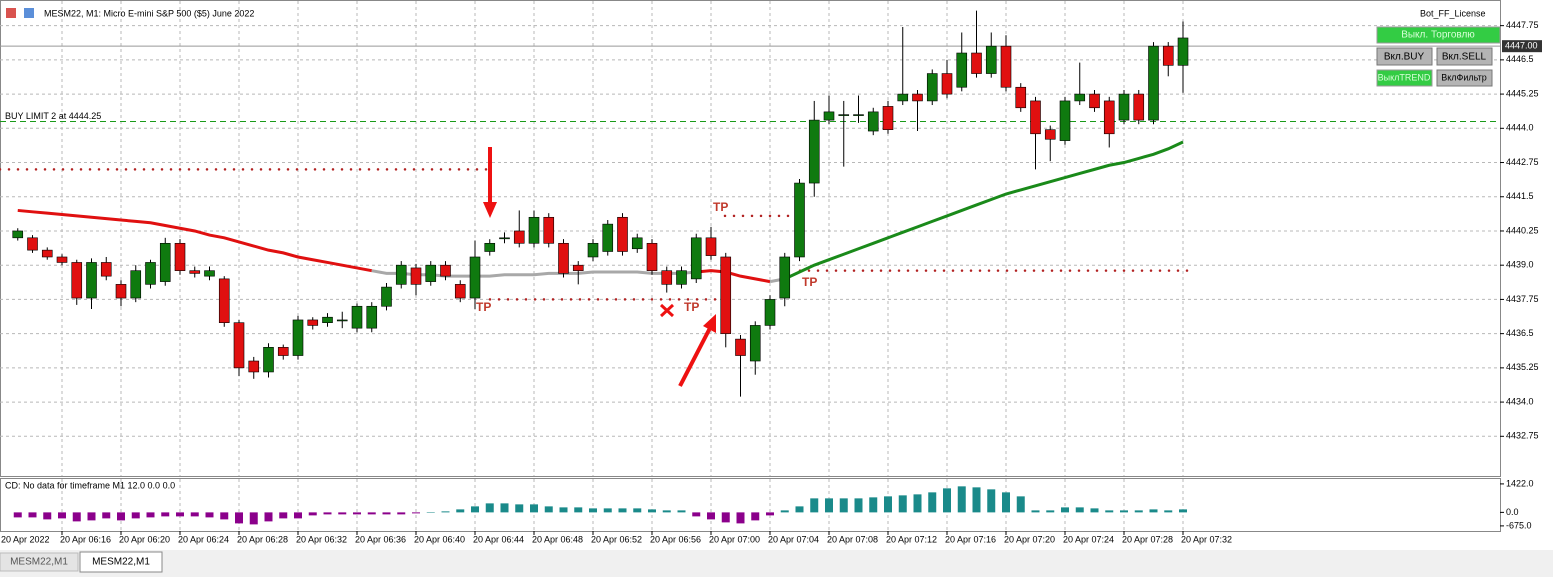 This screenshot has height=577, width=1553. I want to click on button-label: Вкл.SELL, so click(1464, 57).